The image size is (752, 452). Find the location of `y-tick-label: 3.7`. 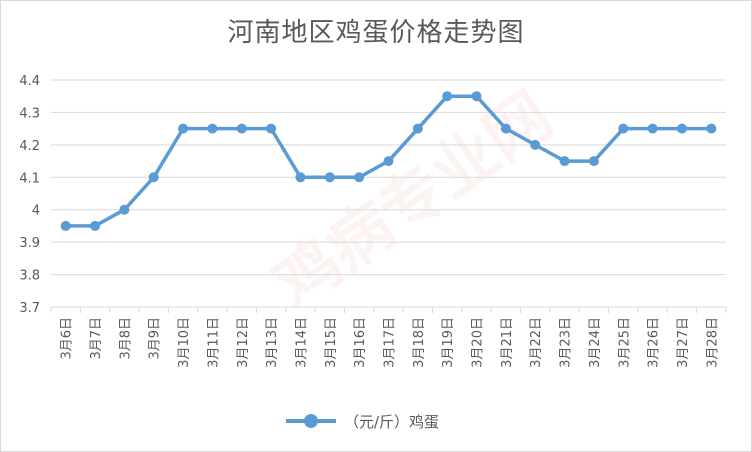

y-tick-label: 3.7 is located at coordinates (29, 308).